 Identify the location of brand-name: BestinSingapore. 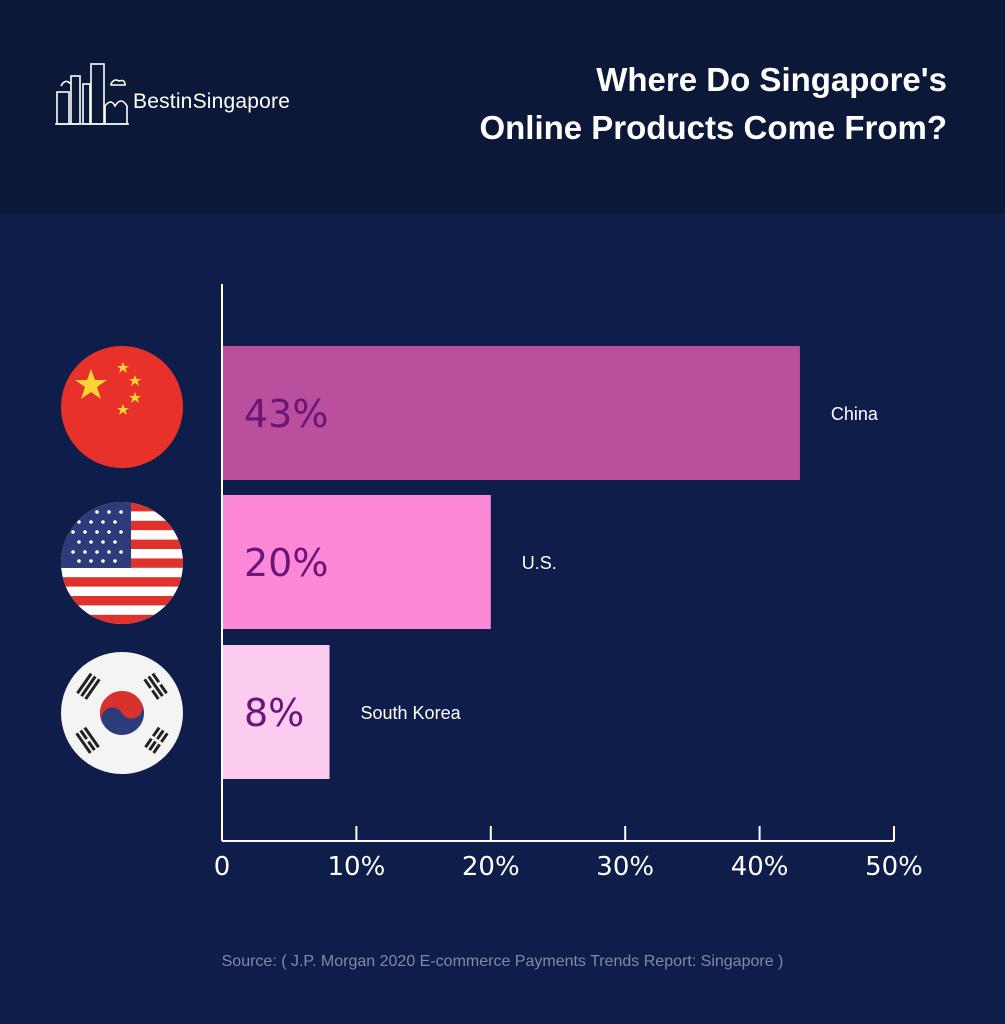
(212, 101).